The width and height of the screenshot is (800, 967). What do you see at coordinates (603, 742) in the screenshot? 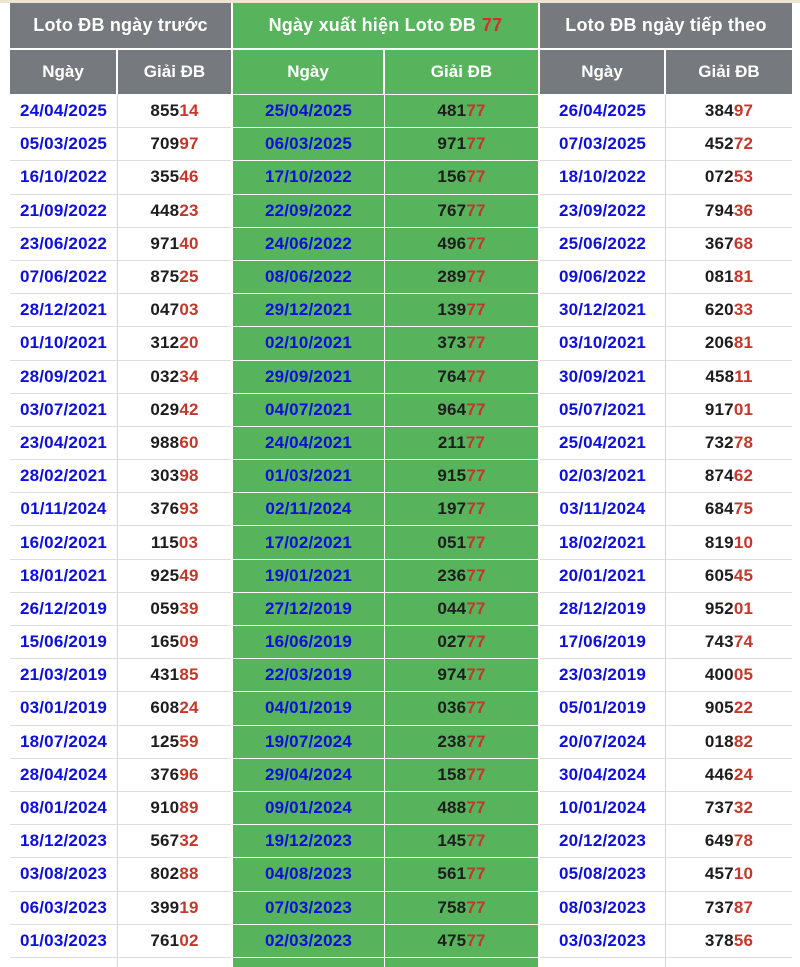
I see `next-date-cell: 20/07/2024` at bounding box center [603, 742].